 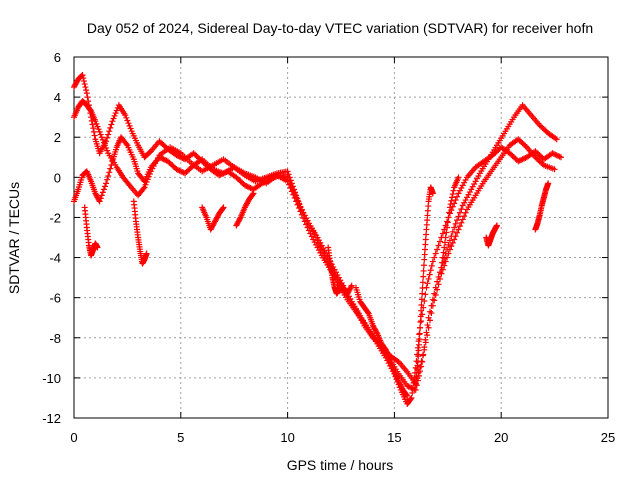 I want to click on y-tick-label: 2, so click(x=57, y=137).